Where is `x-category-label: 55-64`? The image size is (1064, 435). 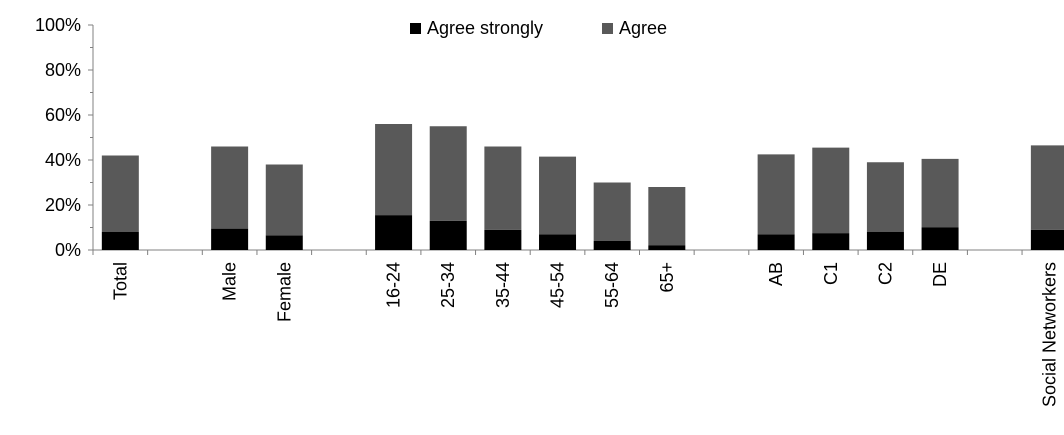 x-category-label: 55-64 is located at coordinates (612, 285).